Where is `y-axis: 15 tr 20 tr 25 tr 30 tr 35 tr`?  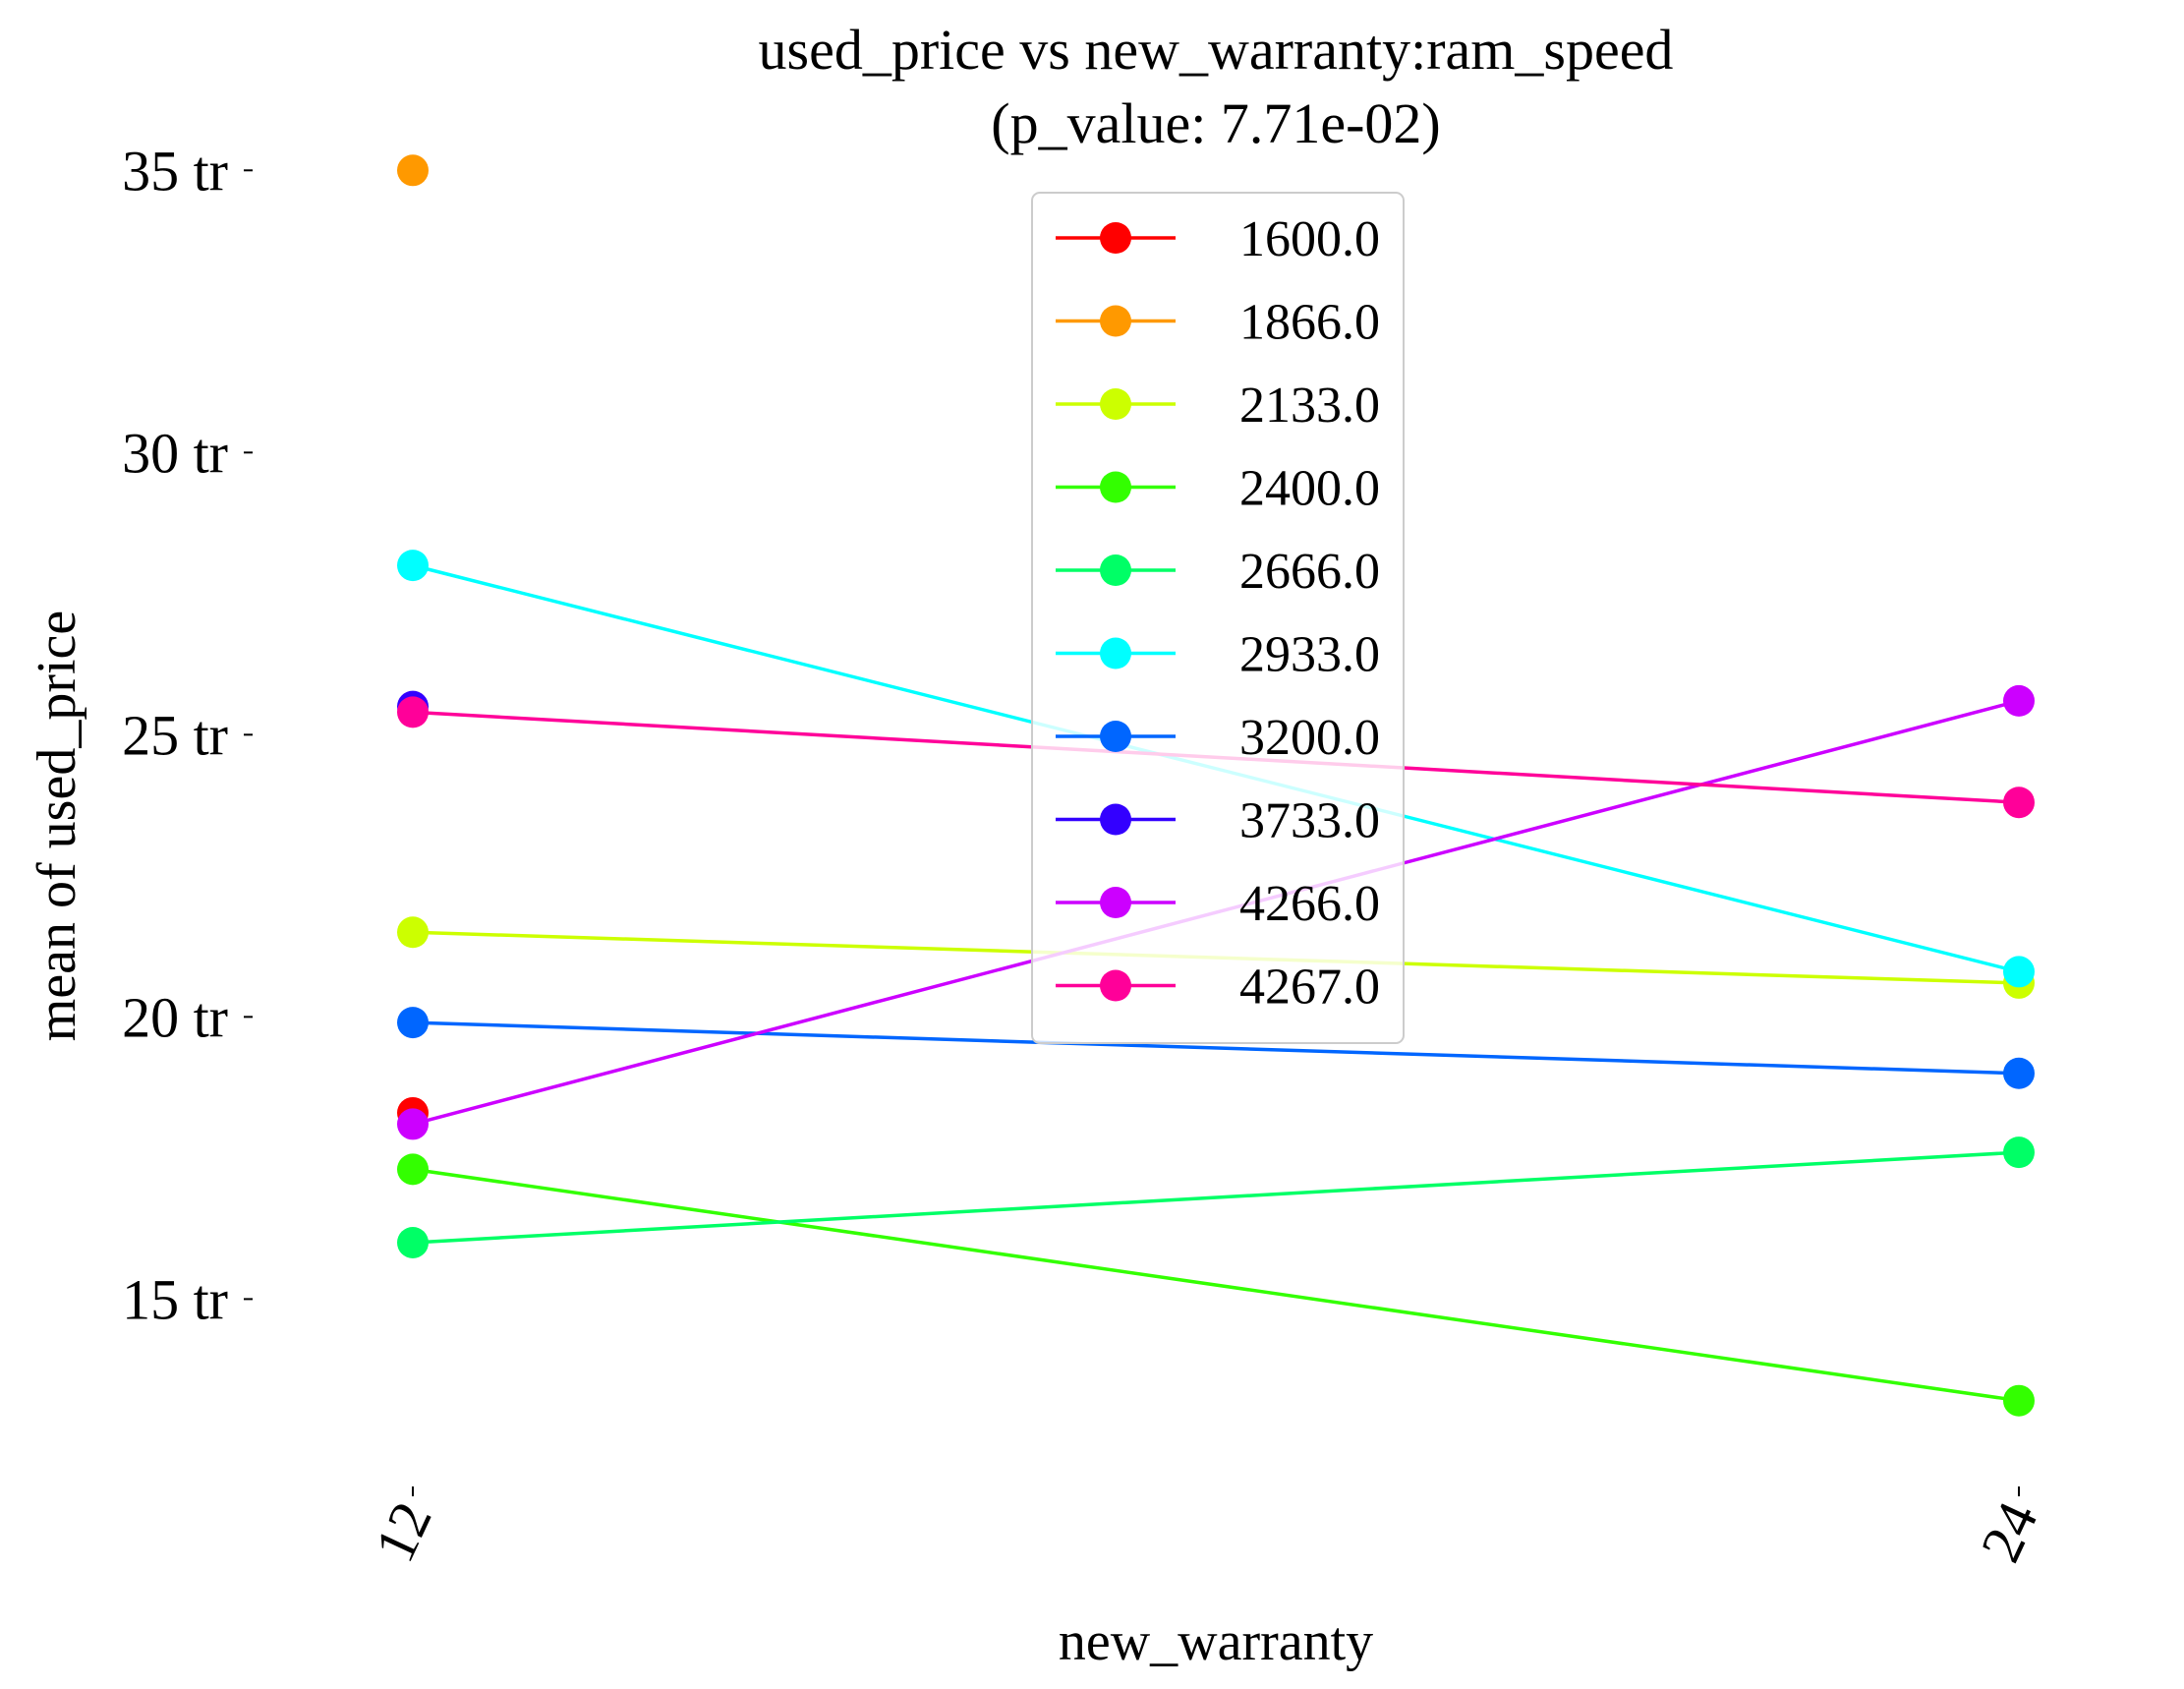
y-axis: 15 tr 20 tr 25 tr 30 tr 35 tr is located at coordinates (187, 735).